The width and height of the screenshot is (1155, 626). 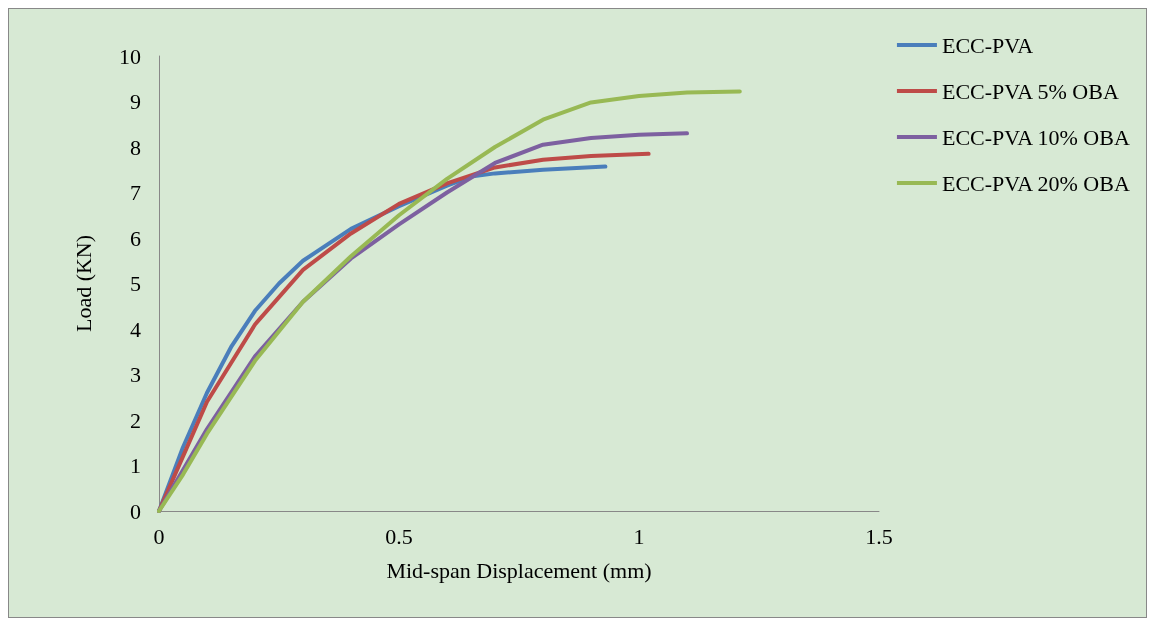 What do you see at coordinates (1035, 137) in the screenshot?
I see `legend-label: ECC-PVA 10% OBA` at bounding box center [1035, 137].